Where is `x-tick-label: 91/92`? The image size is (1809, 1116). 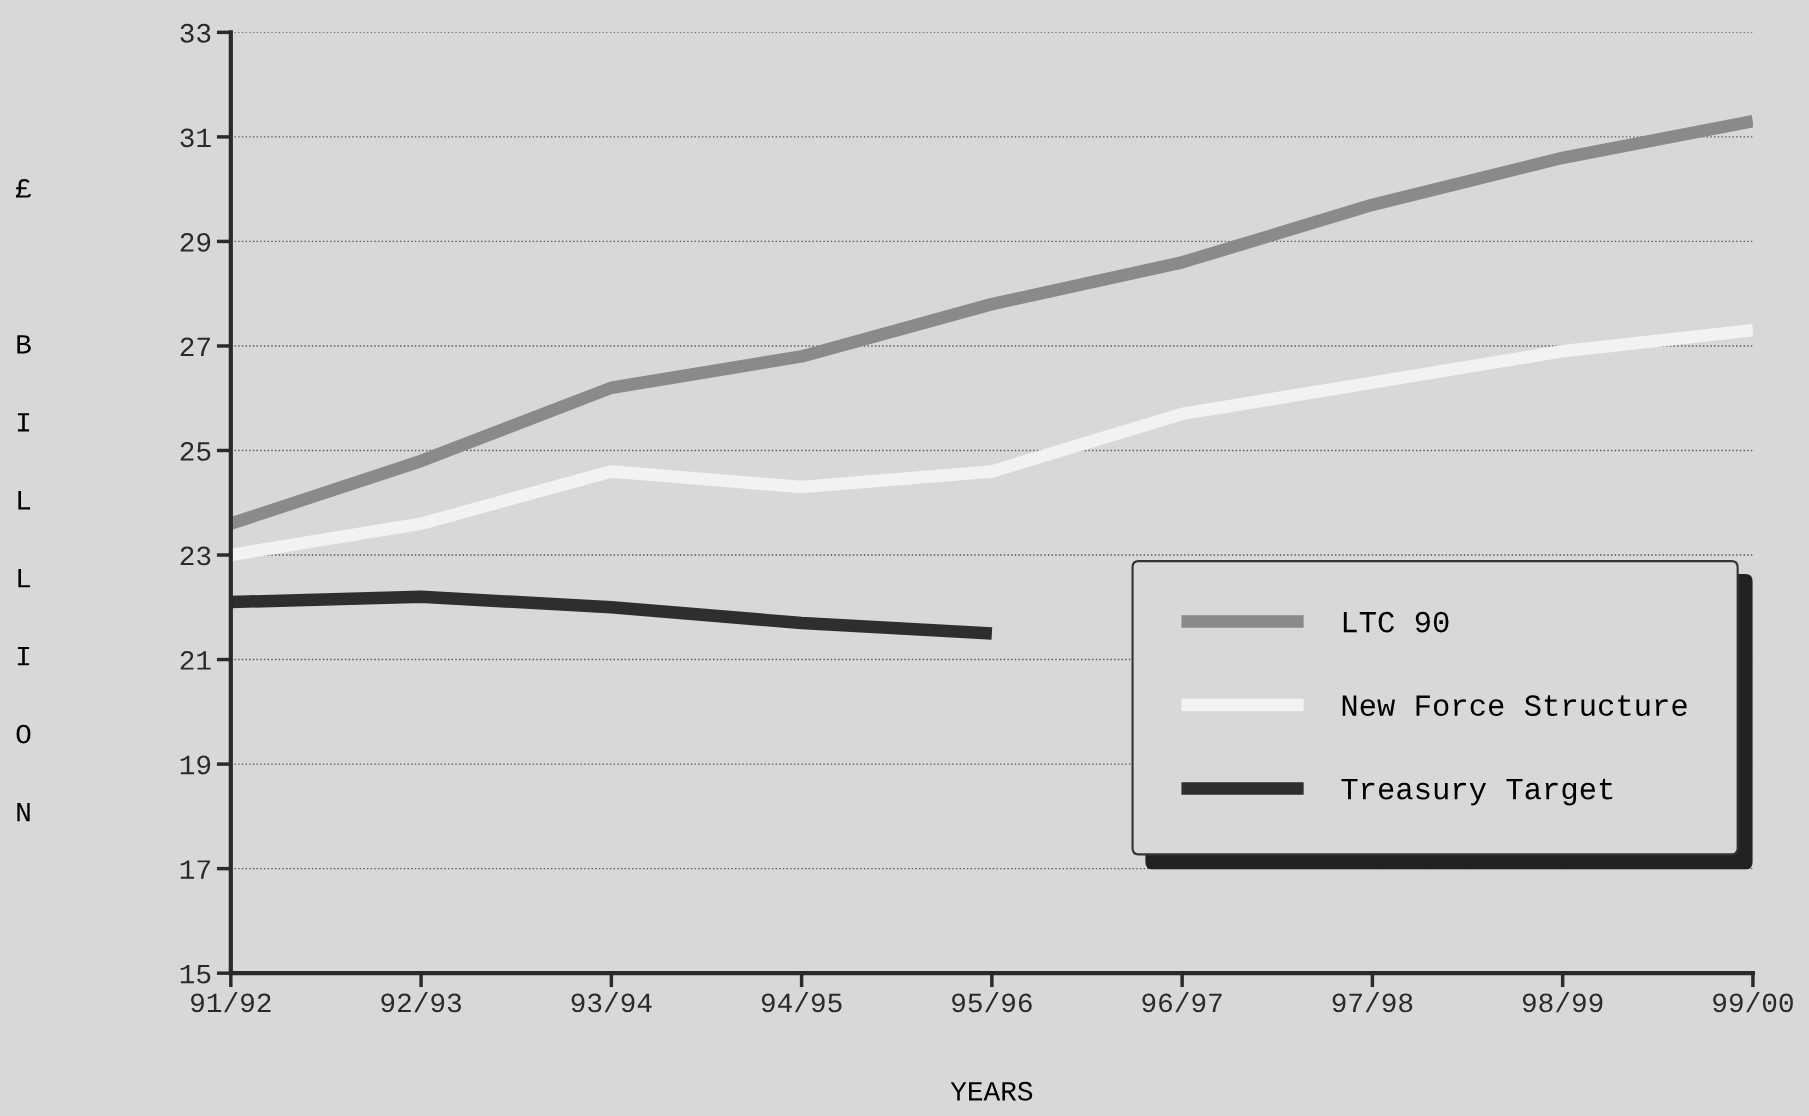 x-tick-label: 91/92 is located at coordinates (231, 1002).